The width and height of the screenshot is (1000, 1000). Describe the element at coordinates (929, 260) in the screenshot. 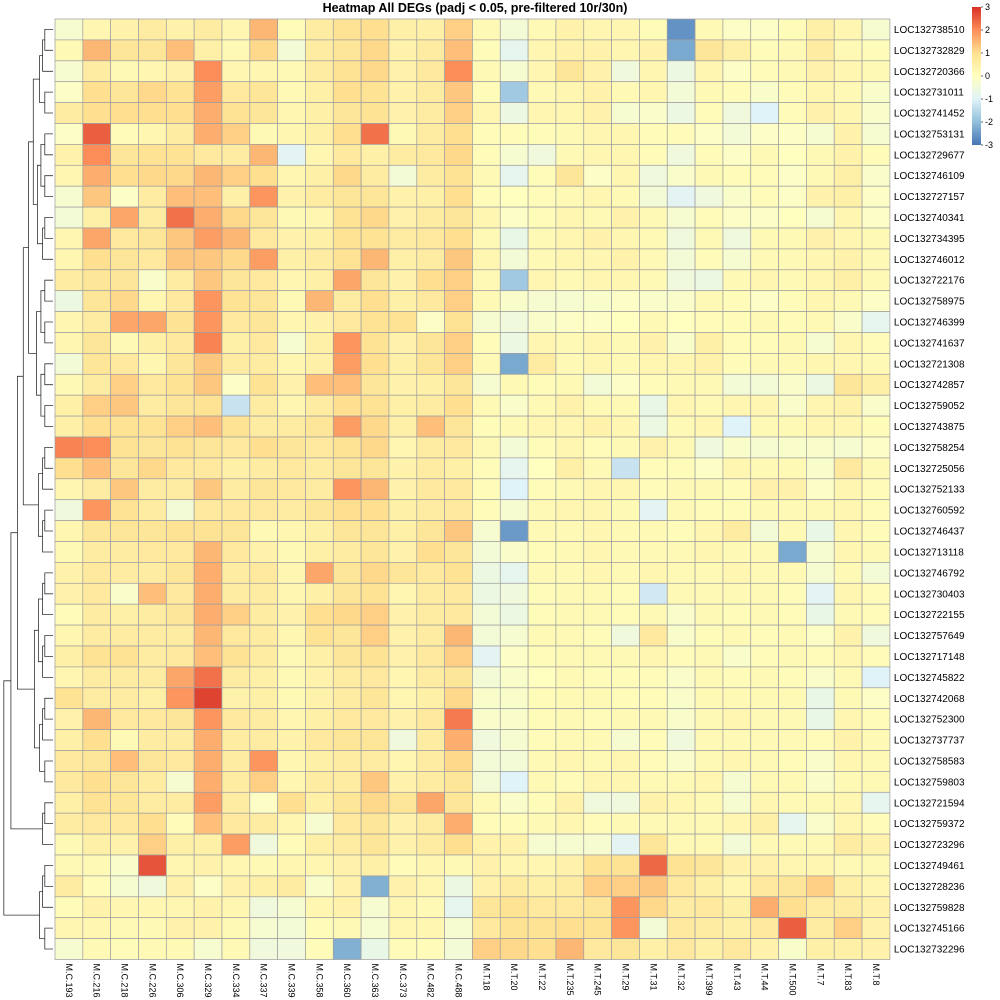

I see `row-label: LOC132746012` at that location.